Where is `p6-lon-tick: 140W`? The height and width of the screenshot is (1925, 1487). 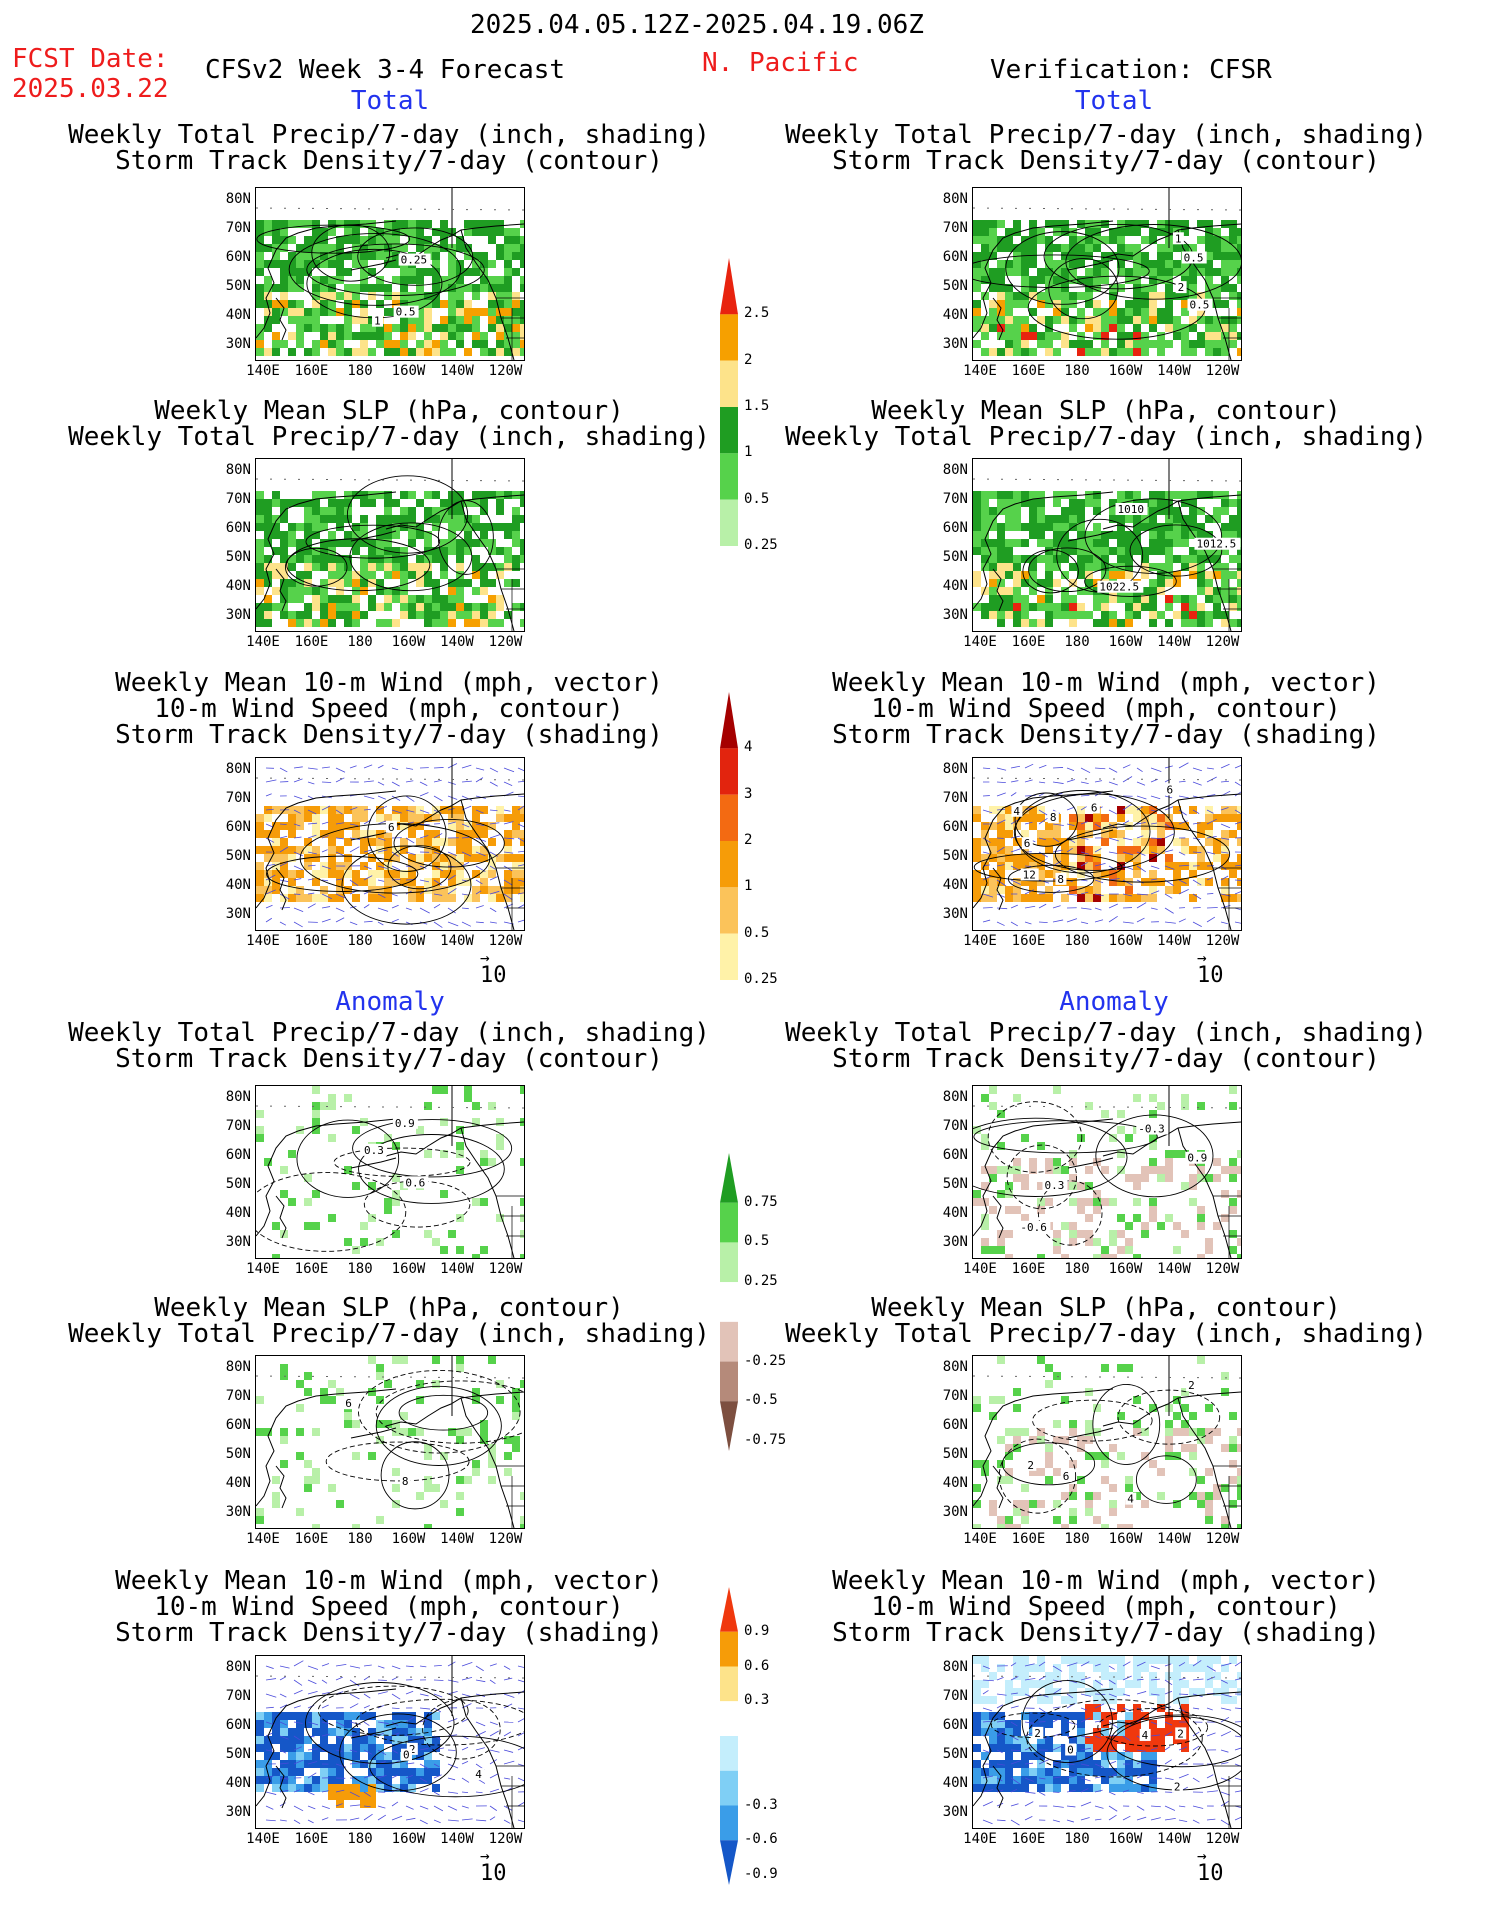
p6-lon-tick: 140W is located at coordinates (1174, 941).